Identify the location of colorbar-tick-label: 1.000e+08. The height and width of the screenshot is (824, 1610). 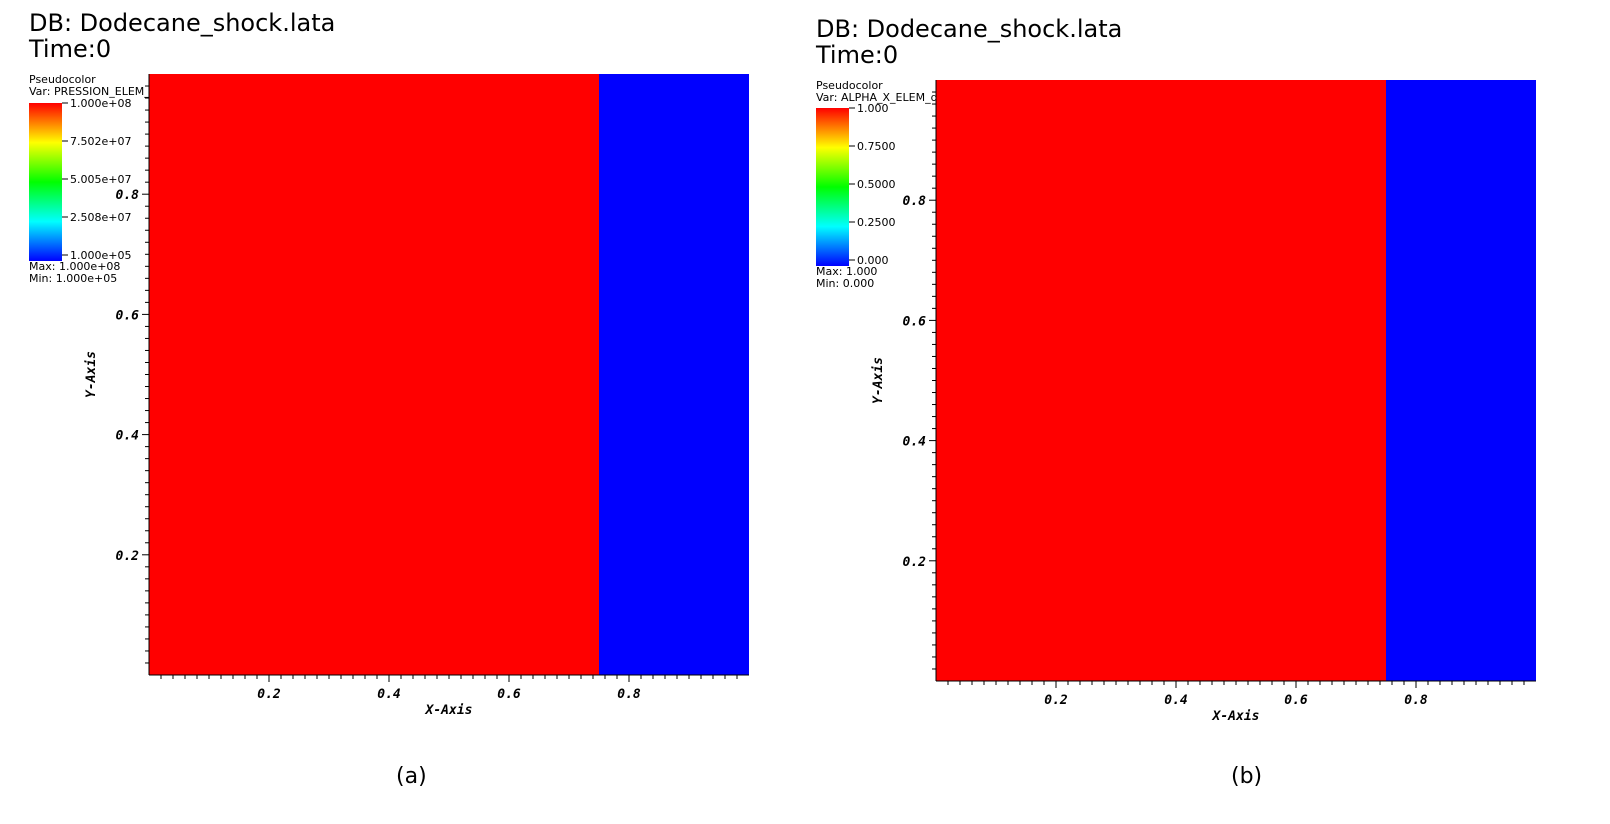
(100, 103).